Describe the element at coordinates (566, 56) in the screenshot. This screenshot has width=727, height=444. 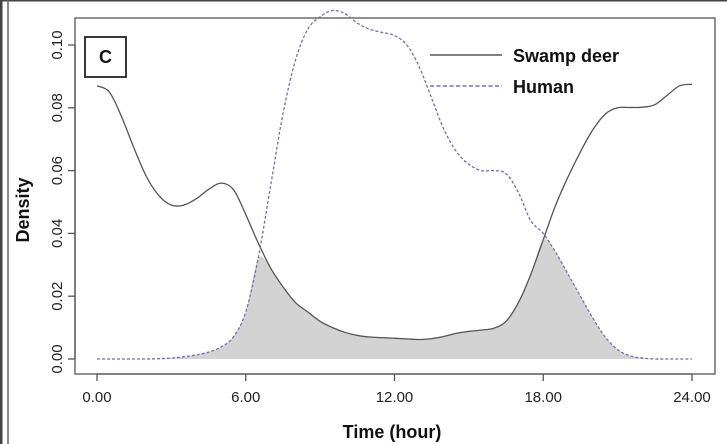
I see `legend-label-swamp-deer: Swamp deer` at that location.